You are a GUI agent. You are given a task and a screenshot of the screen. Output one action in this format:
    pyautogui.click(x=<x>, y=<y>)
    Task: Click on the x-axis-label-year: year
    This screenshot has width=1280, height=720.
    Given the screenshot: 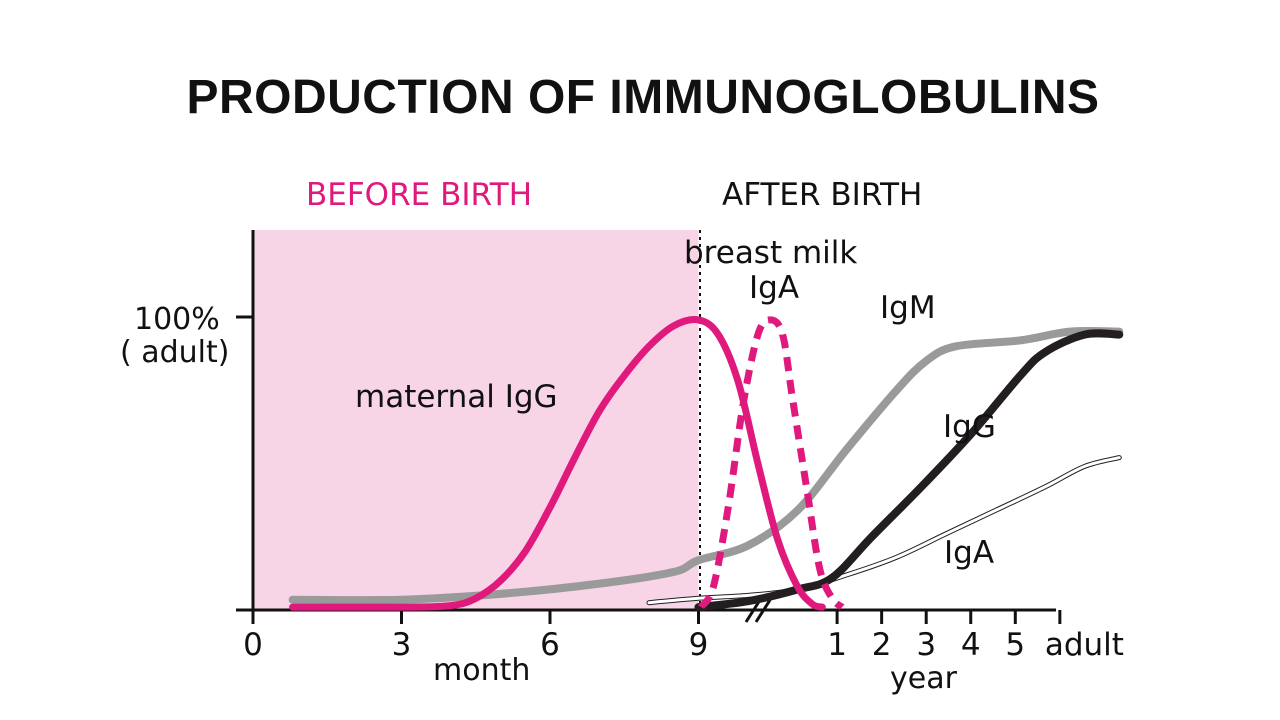 What is the action you would take?
    pyautogui.click(x=924, y=678)
    